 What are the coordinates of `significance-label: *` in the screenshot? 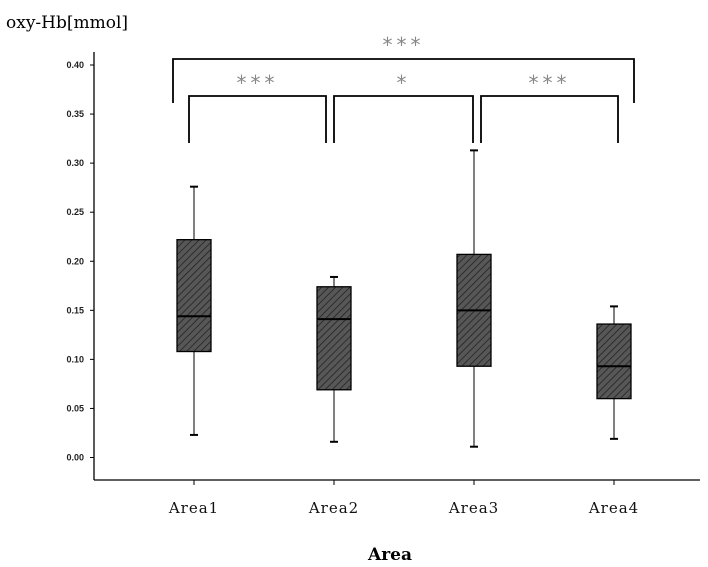 It's located at (404, 83).